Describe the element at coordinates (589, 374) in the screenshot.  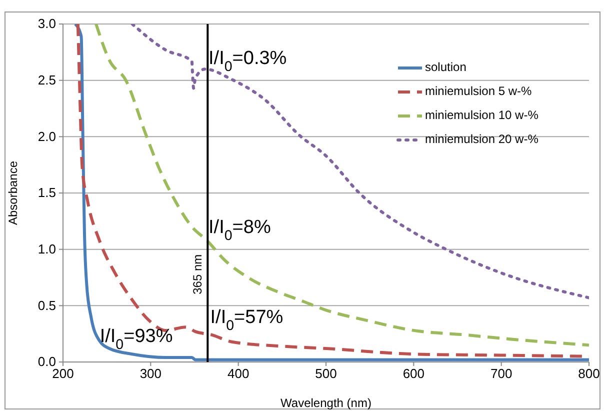
I see `x-tick-label: 800` at that location.